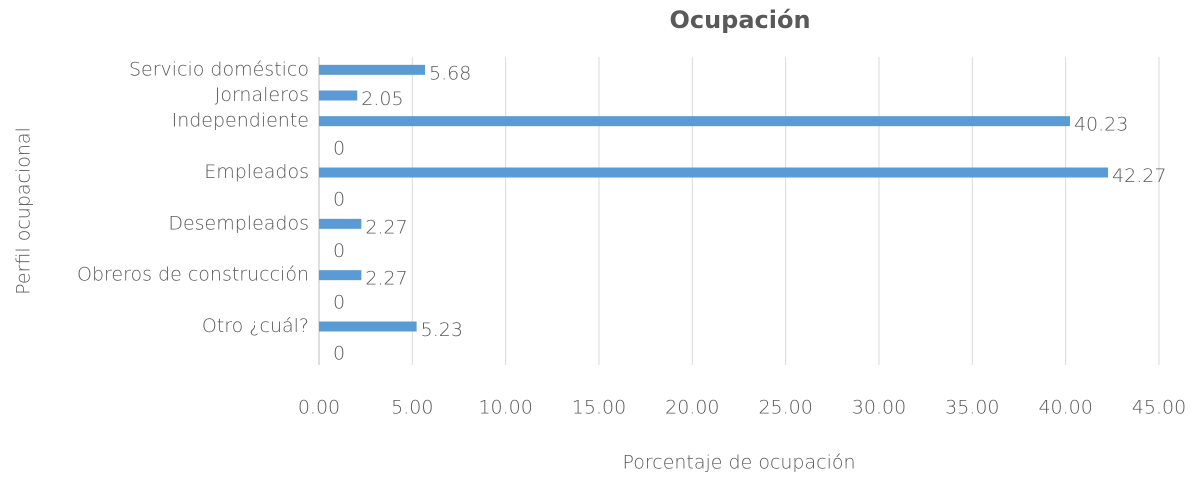 The height and width of the screenshot is (478, 1202). What do you see at coordinates (1159, 408) in the screenshot?
I see `x-tick-label: 45.00` at bounding box center [1159, 408].